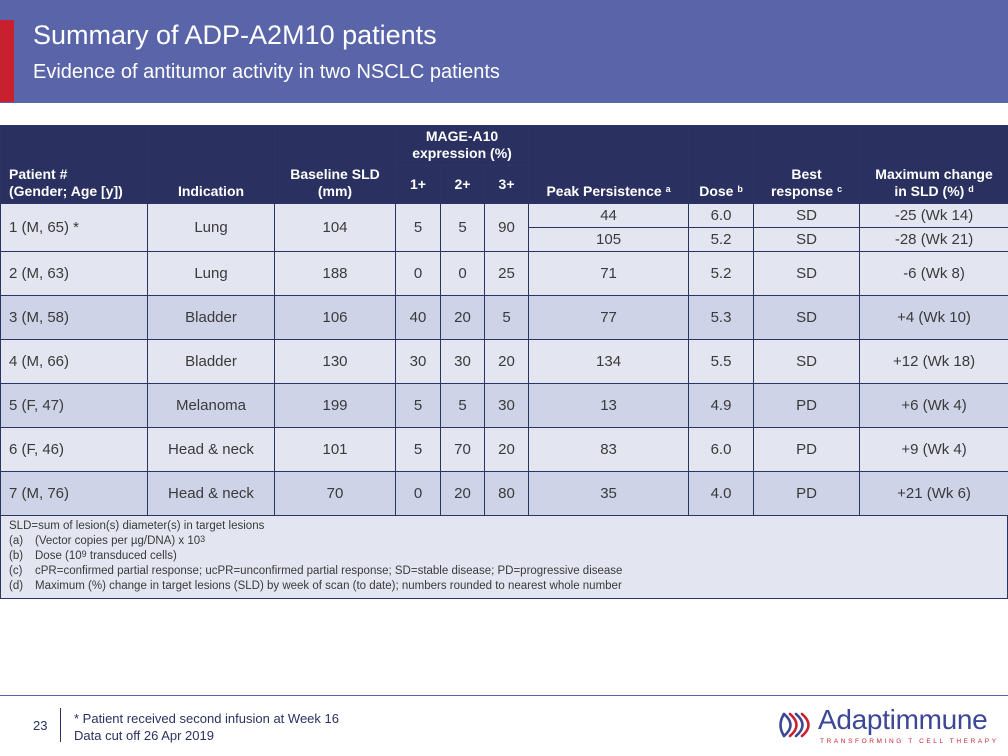 This screenshot has height=756, width=1008. I want to click on cell-patient: 2 (M, 63), so click(74, 273).